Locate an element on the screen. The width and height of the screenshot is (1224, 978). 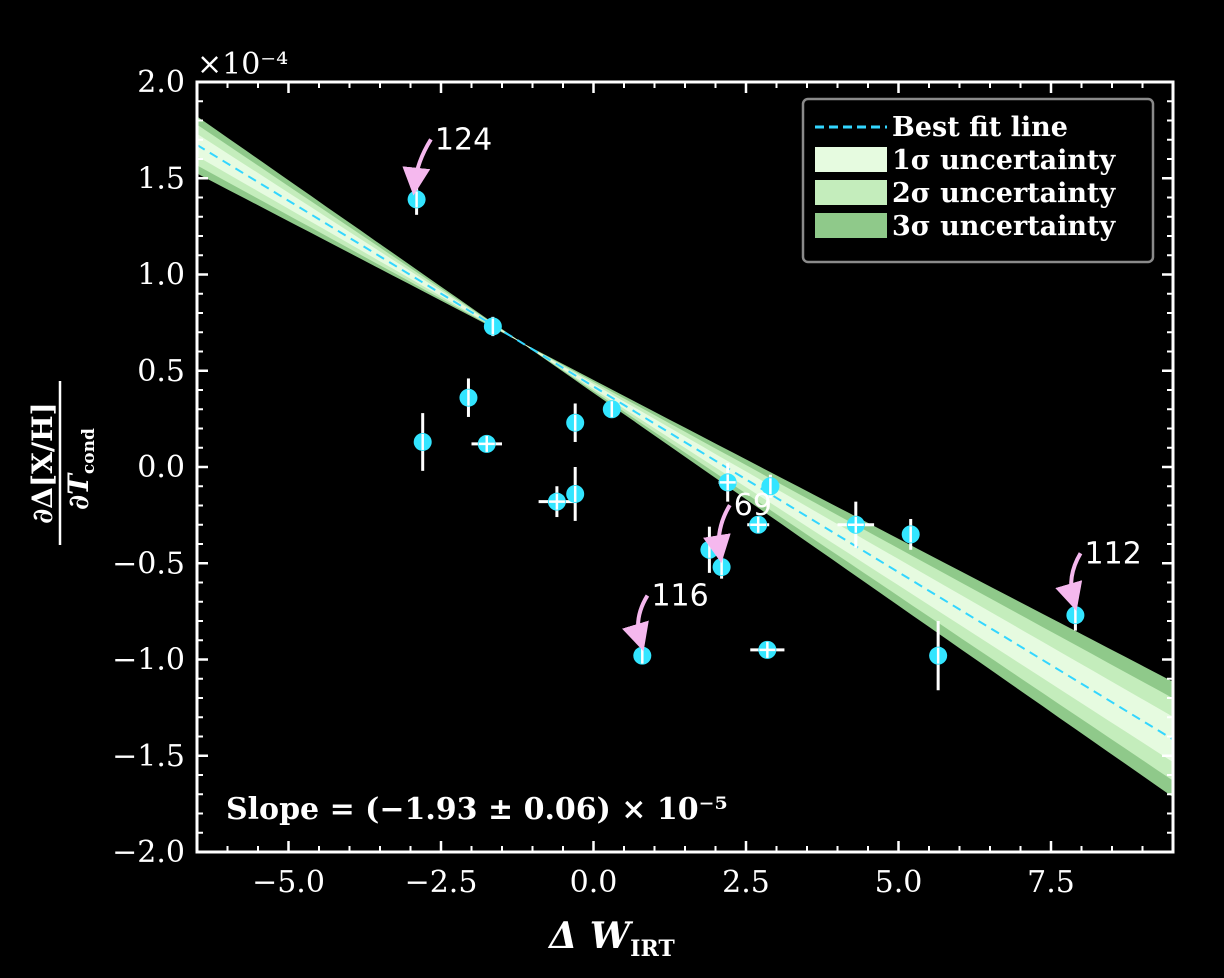
x-axis-title-sub: IRT is located at coordinates (652, 949).